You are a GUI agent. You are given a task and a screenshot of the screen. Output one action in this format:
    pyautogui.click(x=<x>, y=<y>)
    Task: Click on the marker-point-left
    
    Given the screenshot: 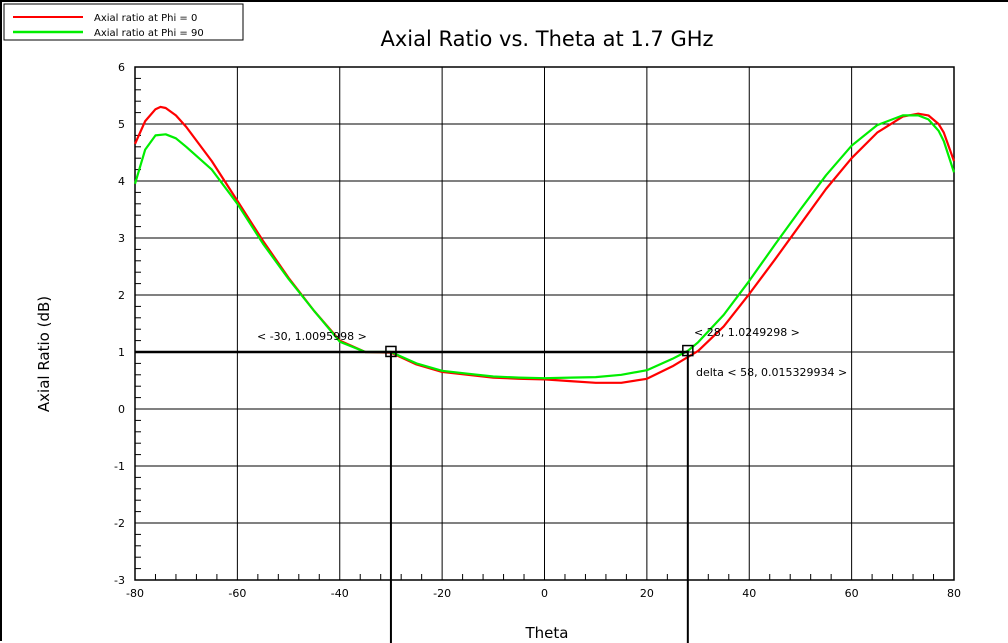 What is the action you would take?
    pyautogui.click(x=391, y=351)
    